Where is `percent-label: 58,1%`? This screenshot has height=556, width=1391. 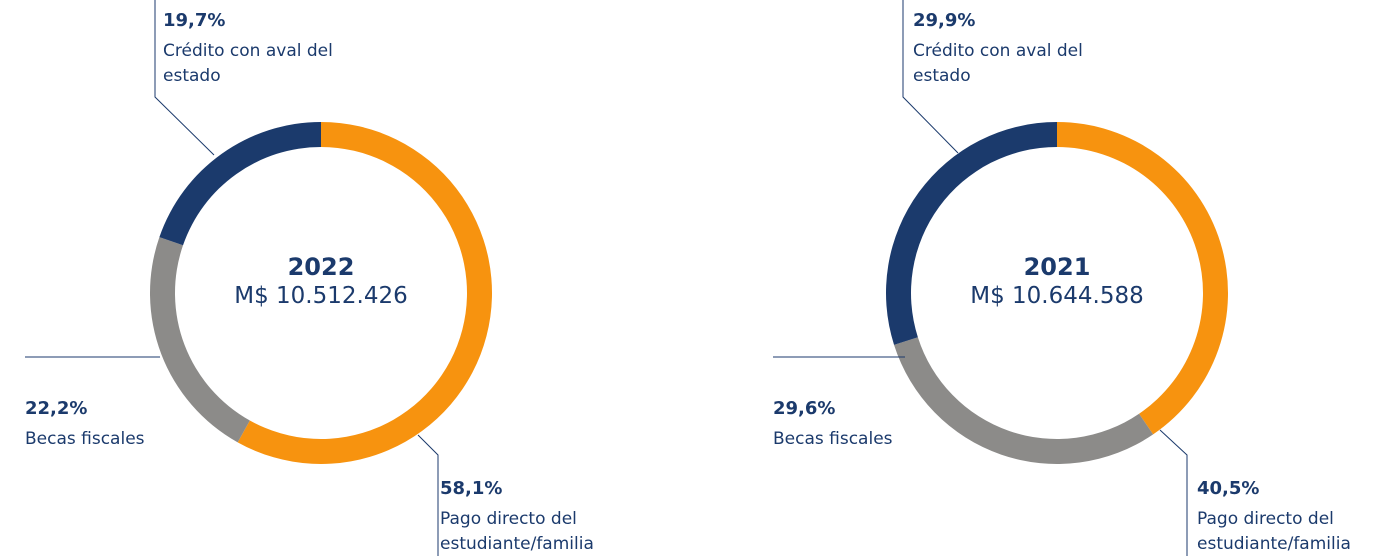 percent-label: 58,1% is located at coordinates (471, 488).